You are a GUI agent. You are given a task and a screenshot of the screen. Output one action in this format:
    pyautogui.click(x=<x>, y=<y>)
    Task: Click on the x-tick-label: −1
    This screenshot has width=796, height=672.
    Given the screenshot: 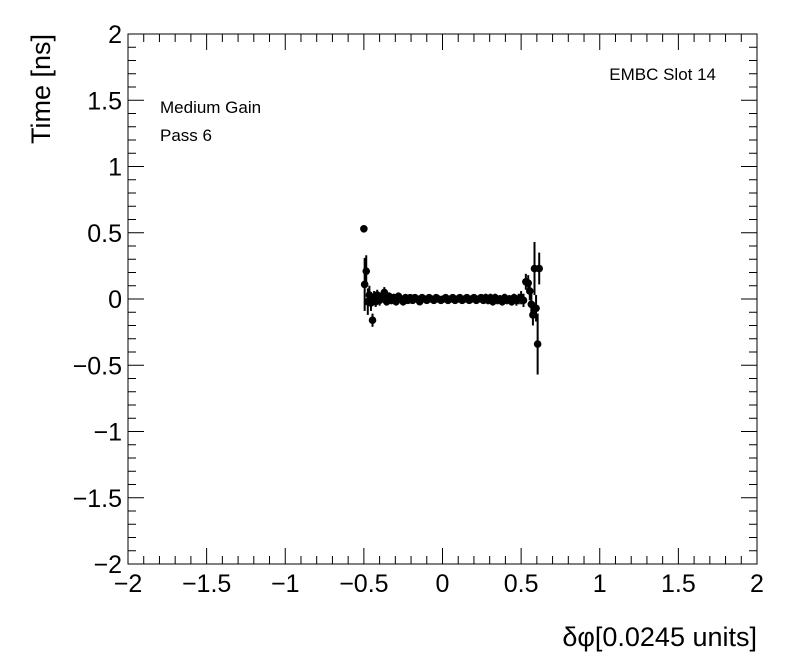 What is the action you would take?
    pyautogui.click(x=285, y=584)
    